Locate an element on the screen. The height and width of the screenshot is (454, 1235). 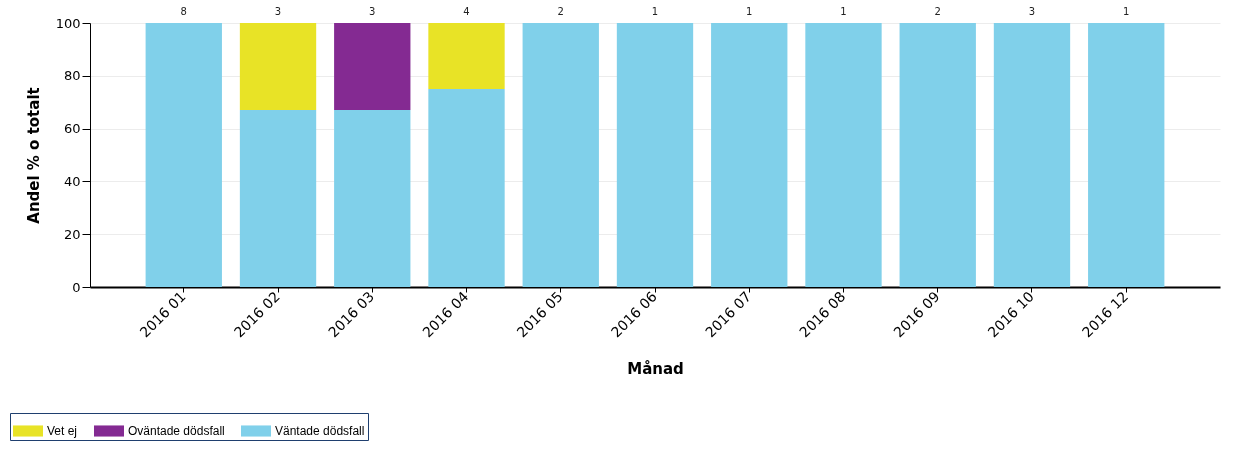
y-tick-label: 40 is located at coordinates (72, 181).